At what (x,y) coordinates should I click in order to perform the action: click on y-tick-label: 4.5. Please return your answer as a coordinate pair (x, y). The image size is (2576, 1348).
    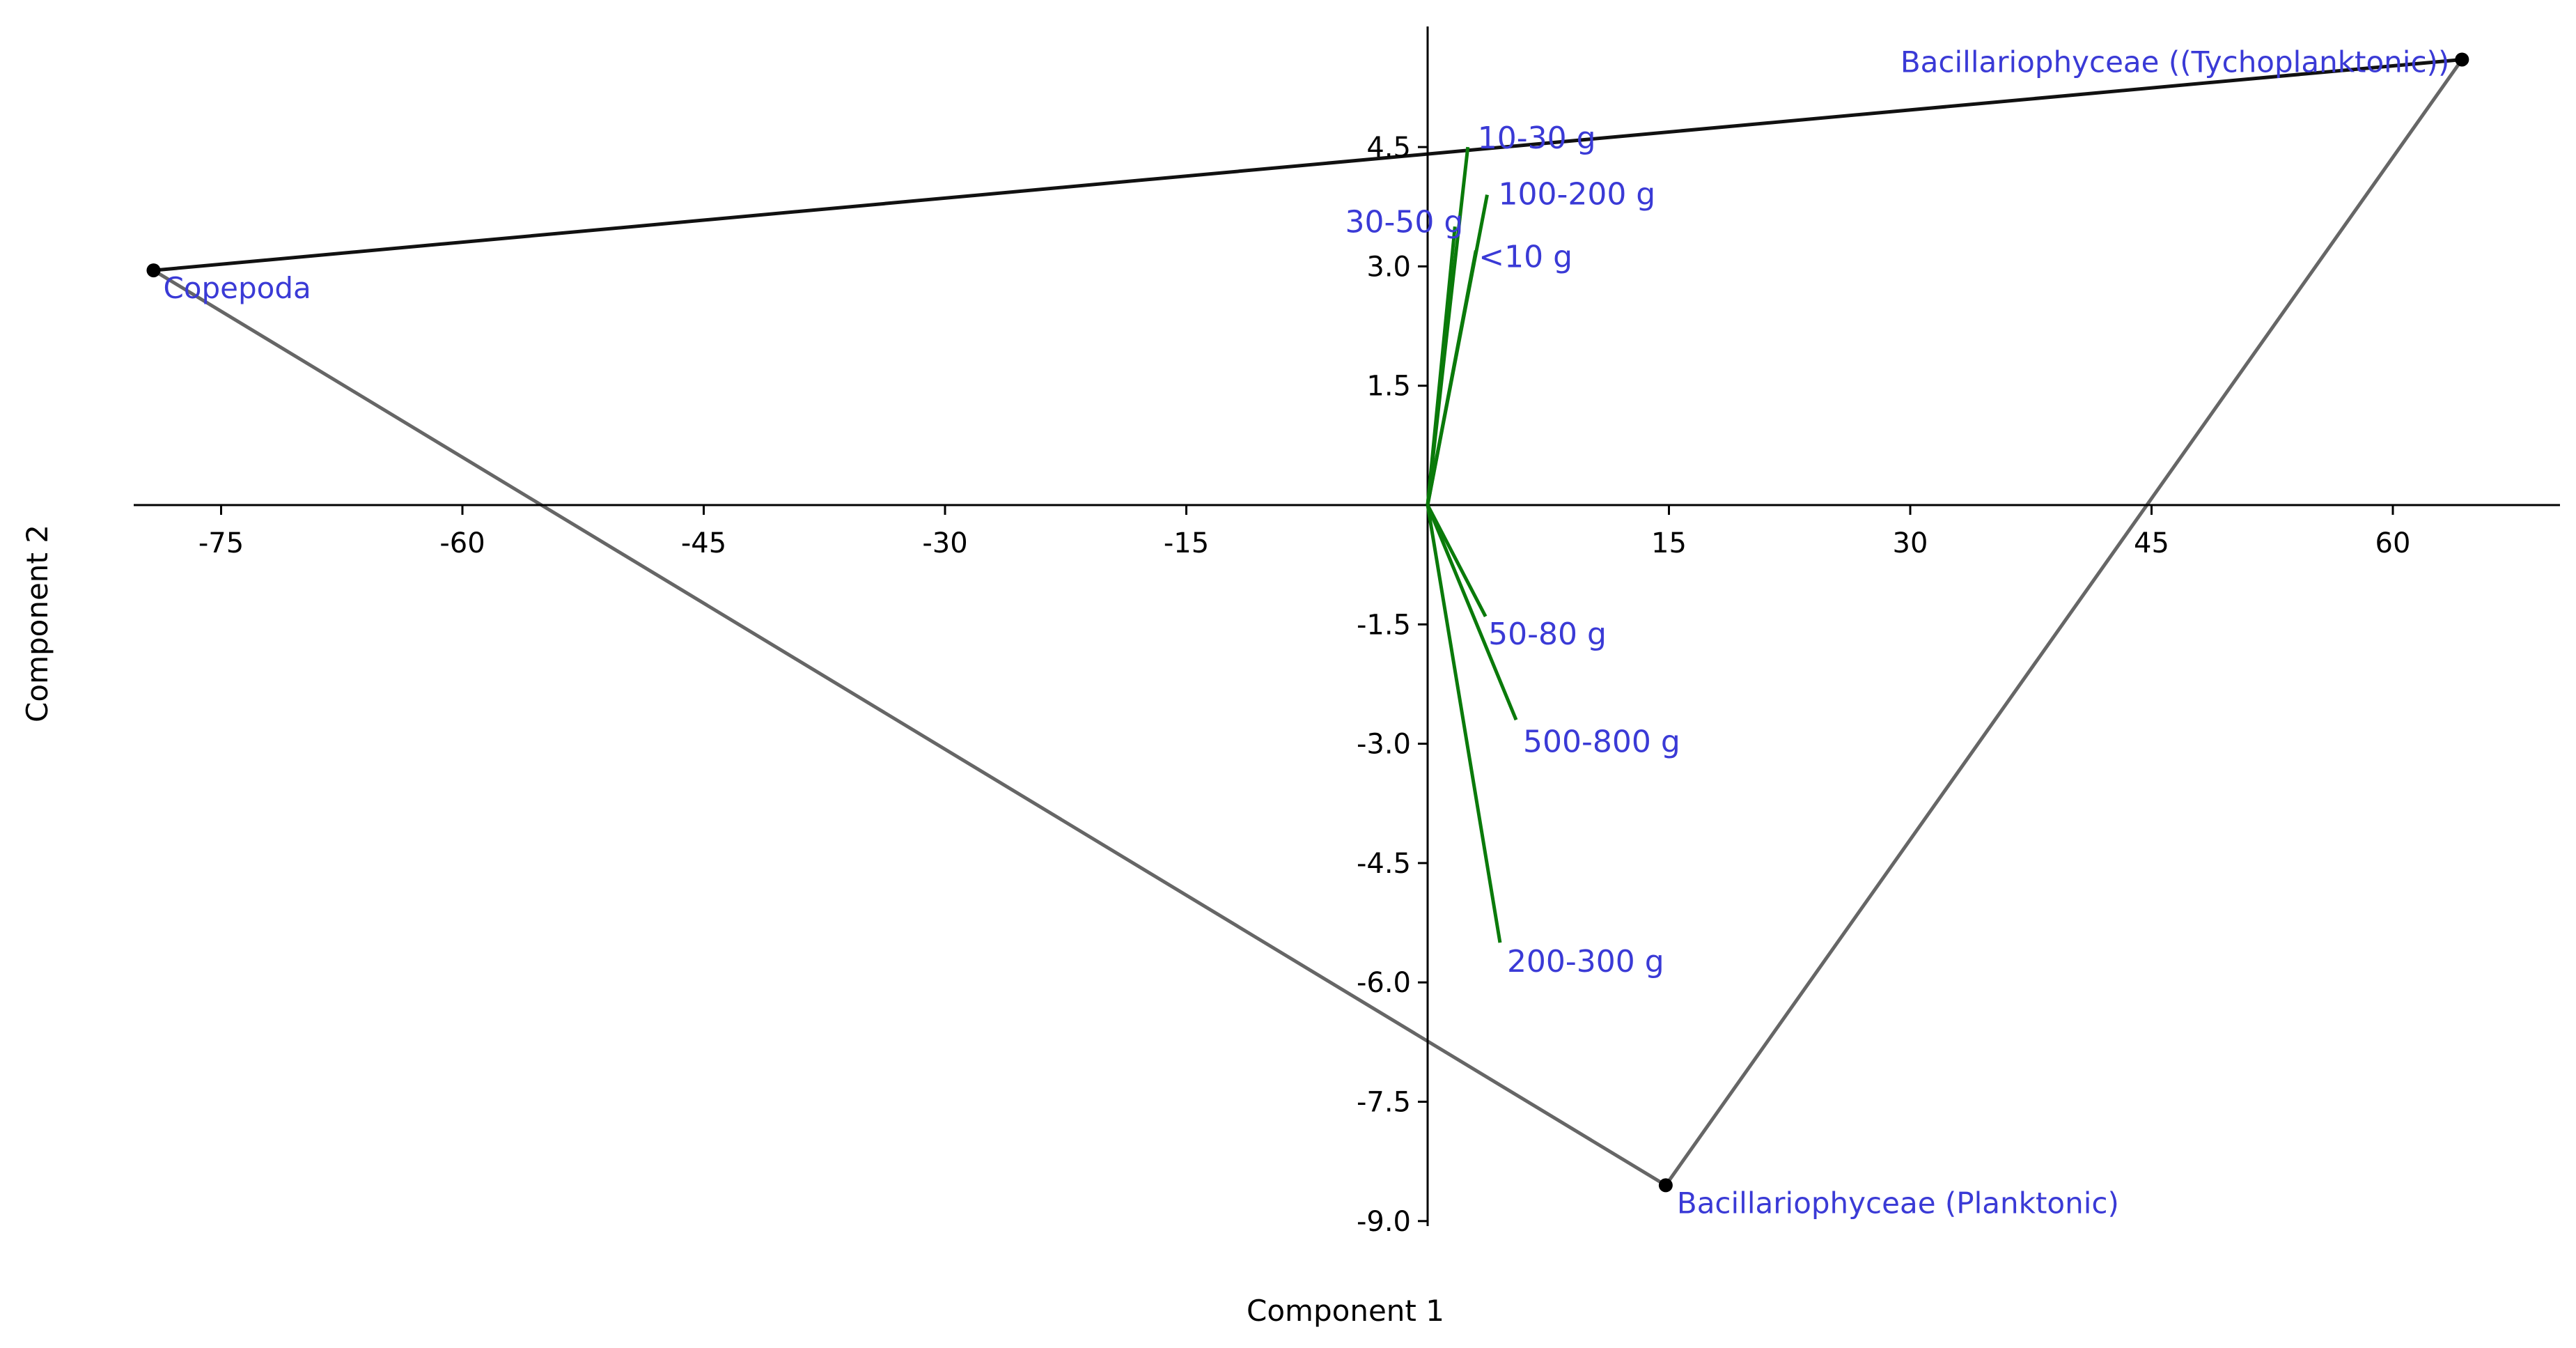
    Looking at the image, I should click on (1388, 148).